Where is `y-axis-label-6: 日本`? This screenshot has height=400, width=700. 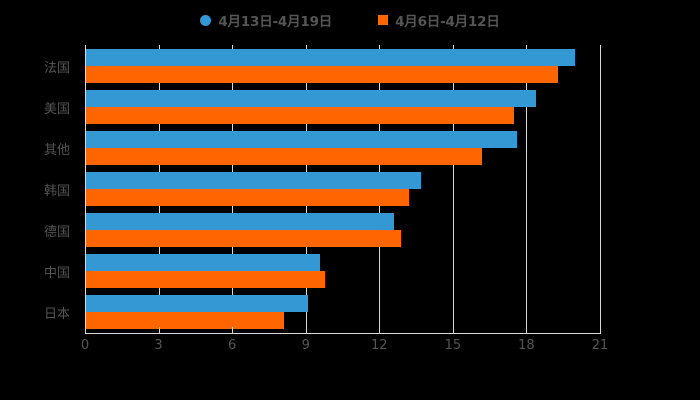 y-axis-label-6: 日本 is located at coordinates (56, 315).